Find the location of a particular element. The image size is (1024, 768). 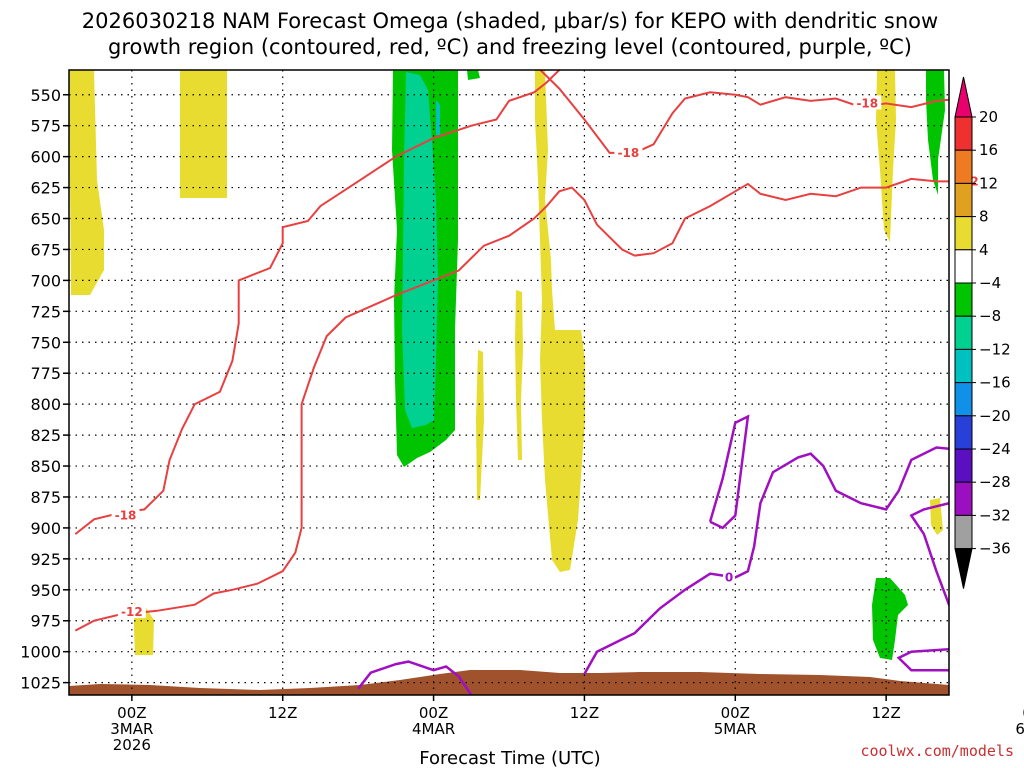

colorbar-tick-label: −28 is located at coordinates (995, 482).